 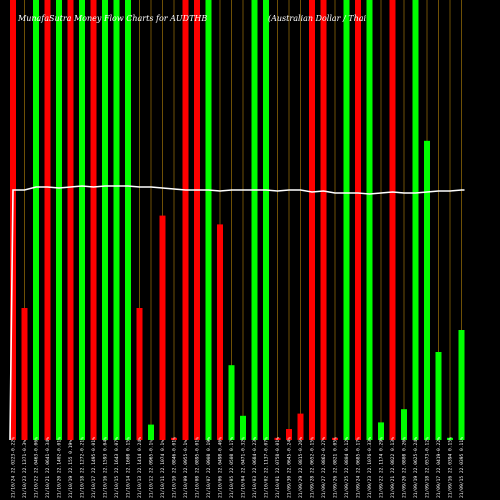 I want to click on x-tick-label: 21/10/10 22.0846-0.01%, so click(x=175, y=467).